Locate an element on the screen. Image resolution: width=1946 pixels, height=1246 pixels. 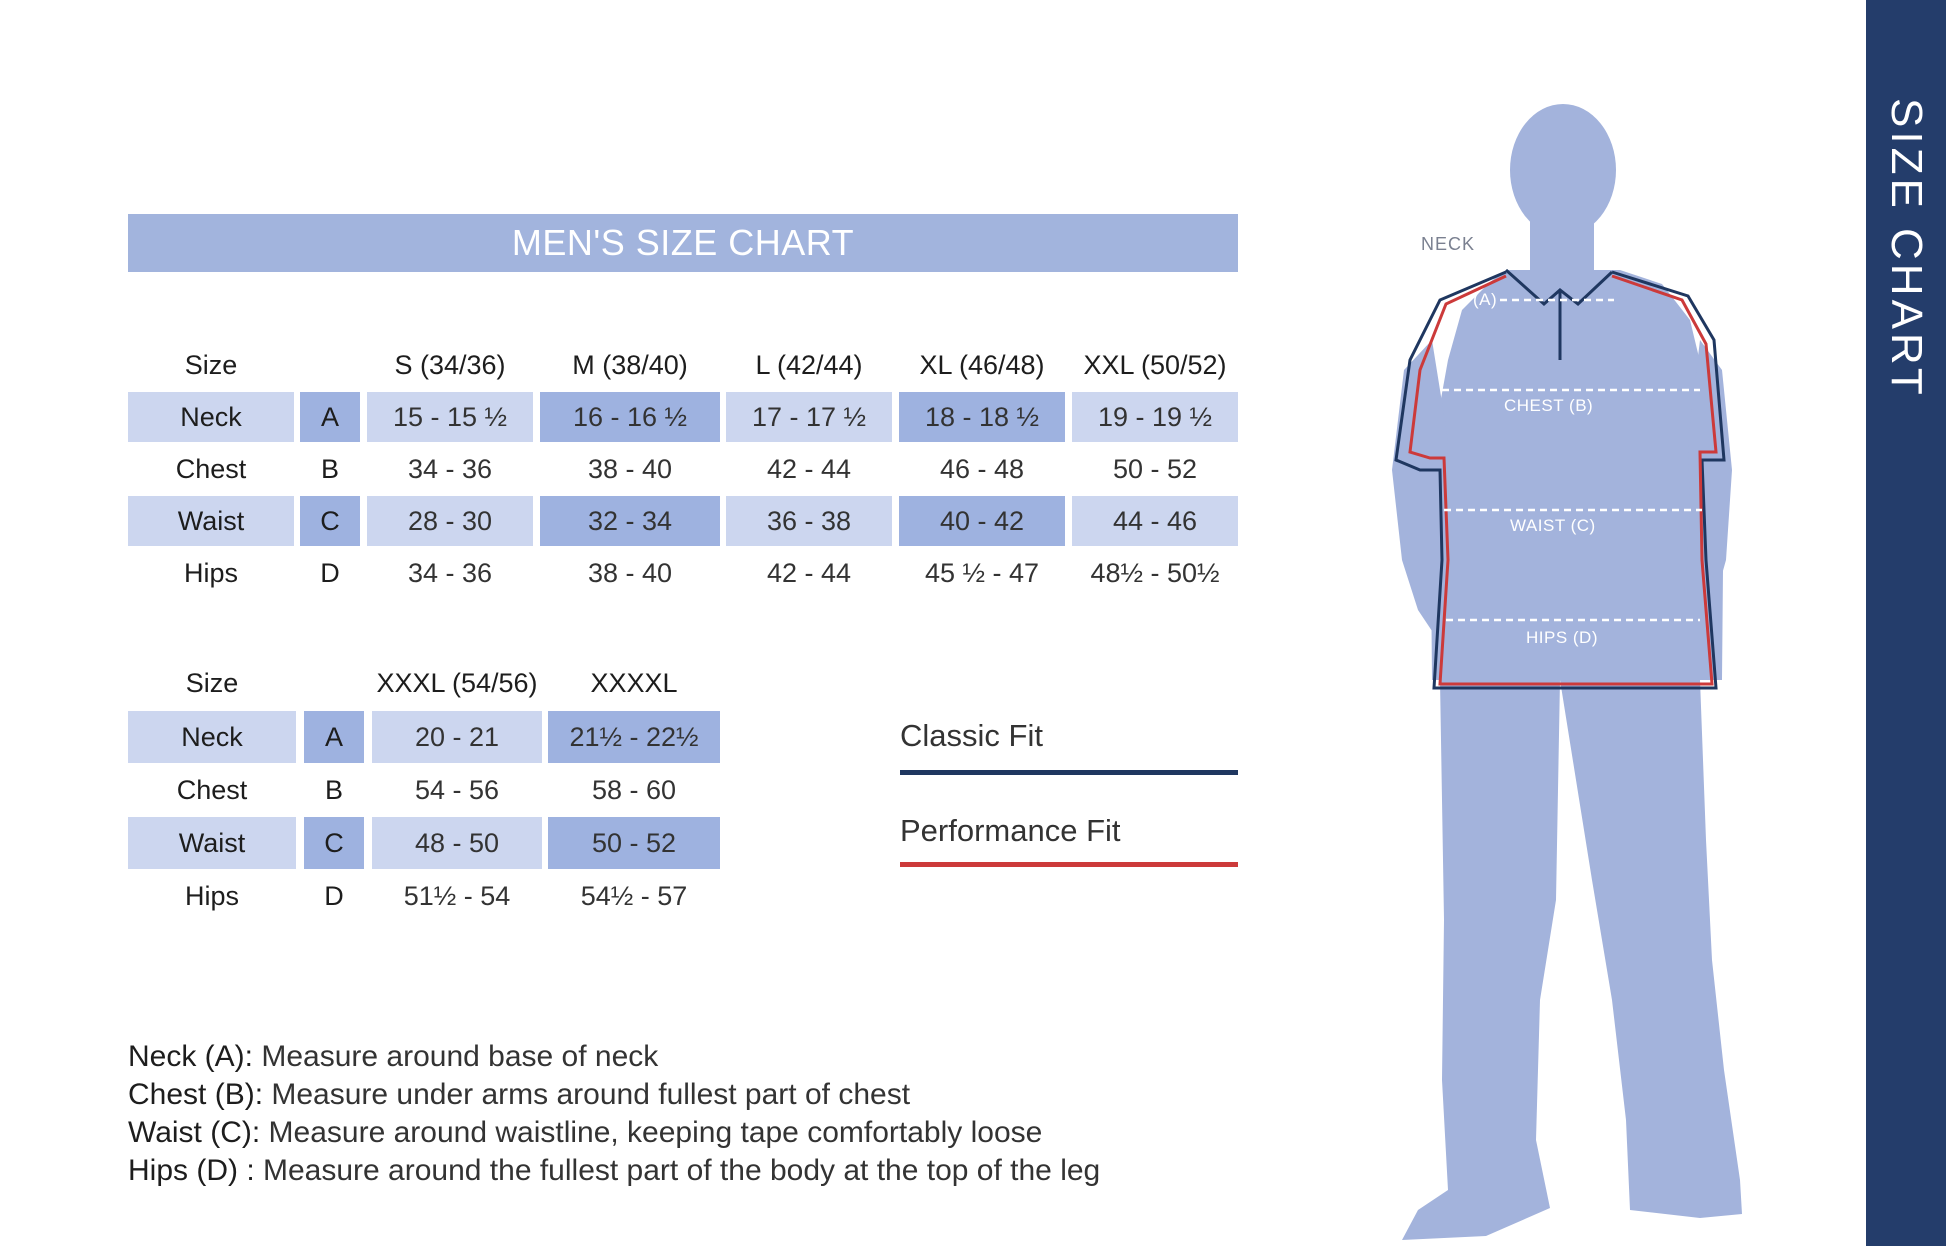
table-cell: 15 - 15 ½ is located at coordinates (450, 417).